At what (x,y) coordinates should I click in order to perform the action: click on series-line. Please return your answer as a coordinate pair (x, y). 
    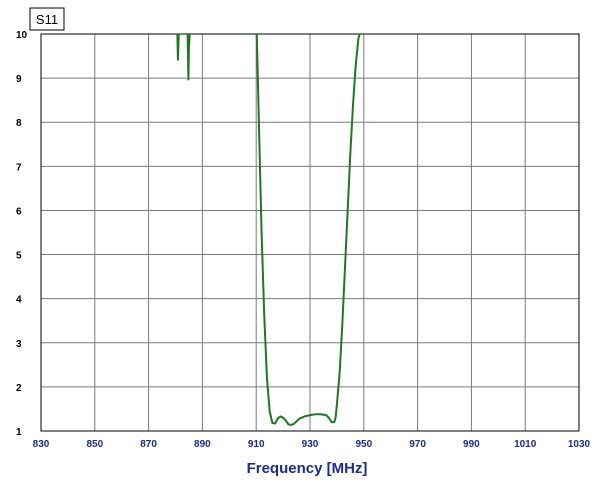
    Looking at the image, I should click on (308, 229).